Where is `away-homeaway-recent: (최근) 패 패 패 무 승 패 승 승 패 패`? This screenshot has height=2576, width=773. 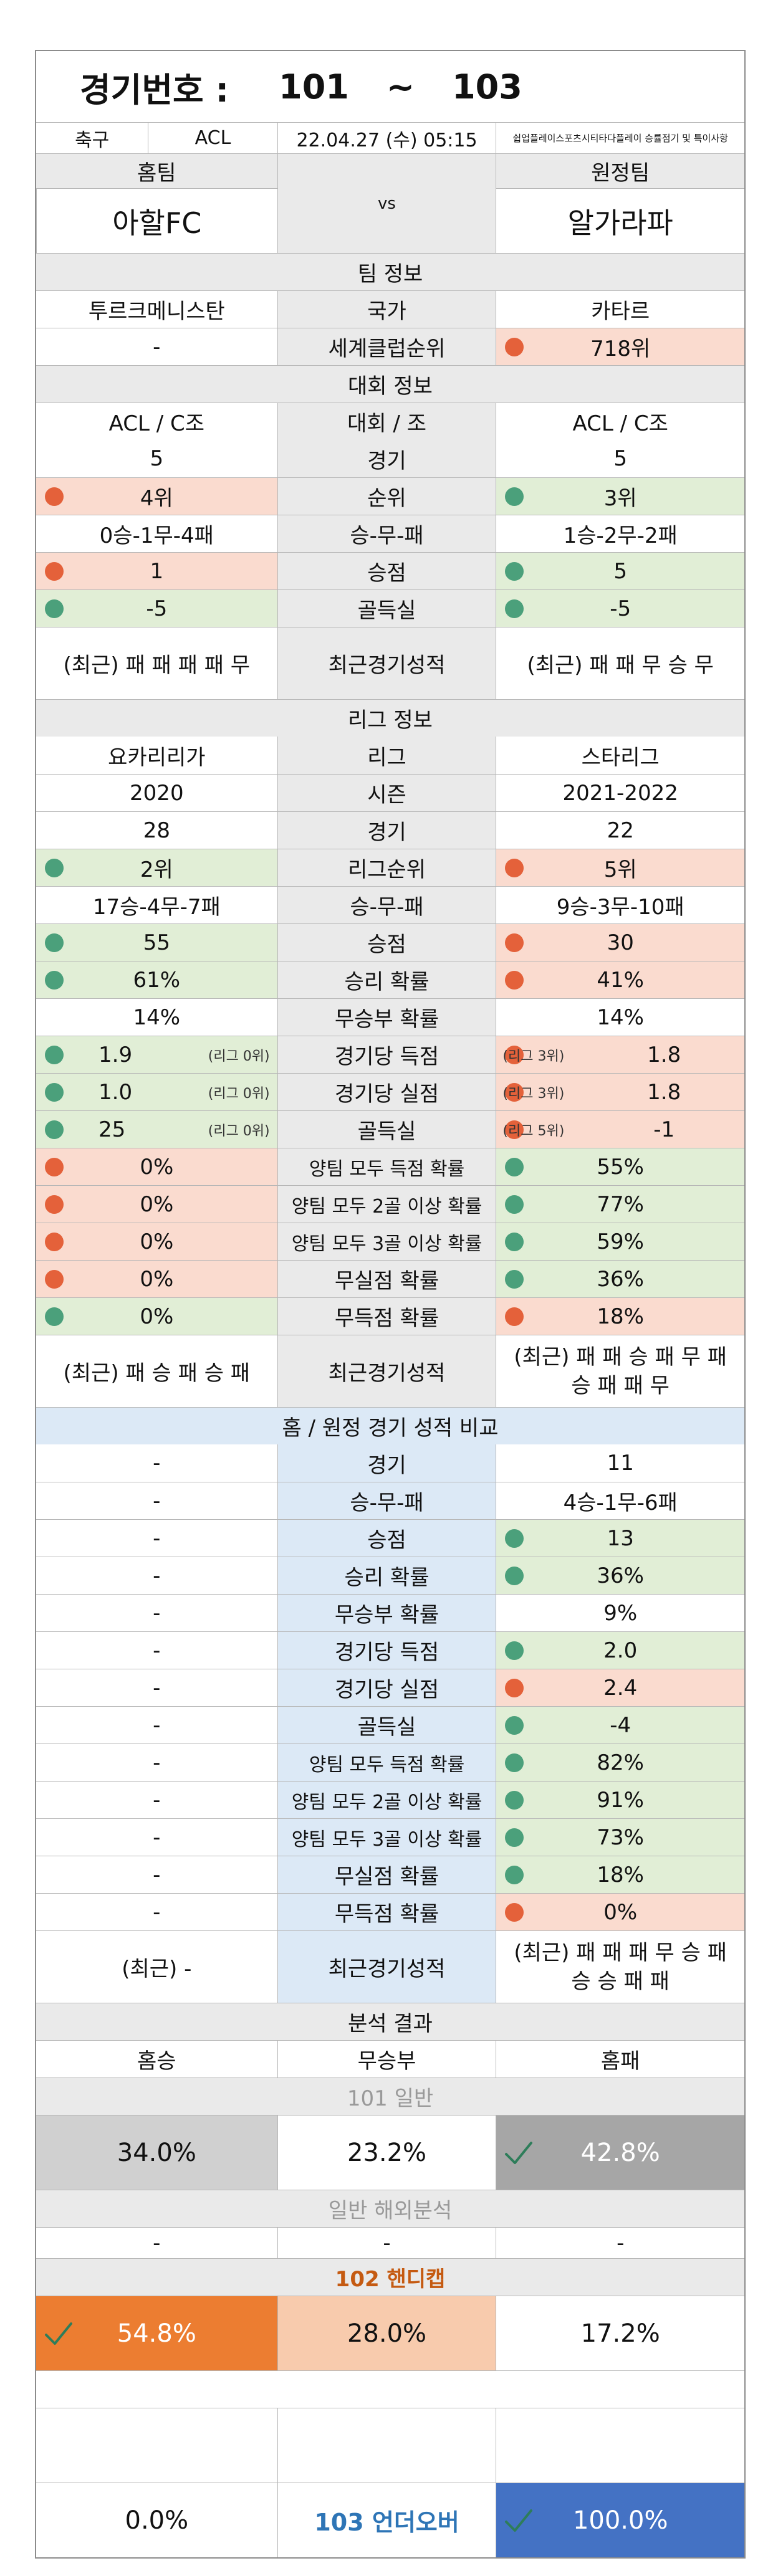
away-homeaway-recent: (최근) 패 패 패 무 승 패 승 승 패 패 is located at coordinates (620, 1967).